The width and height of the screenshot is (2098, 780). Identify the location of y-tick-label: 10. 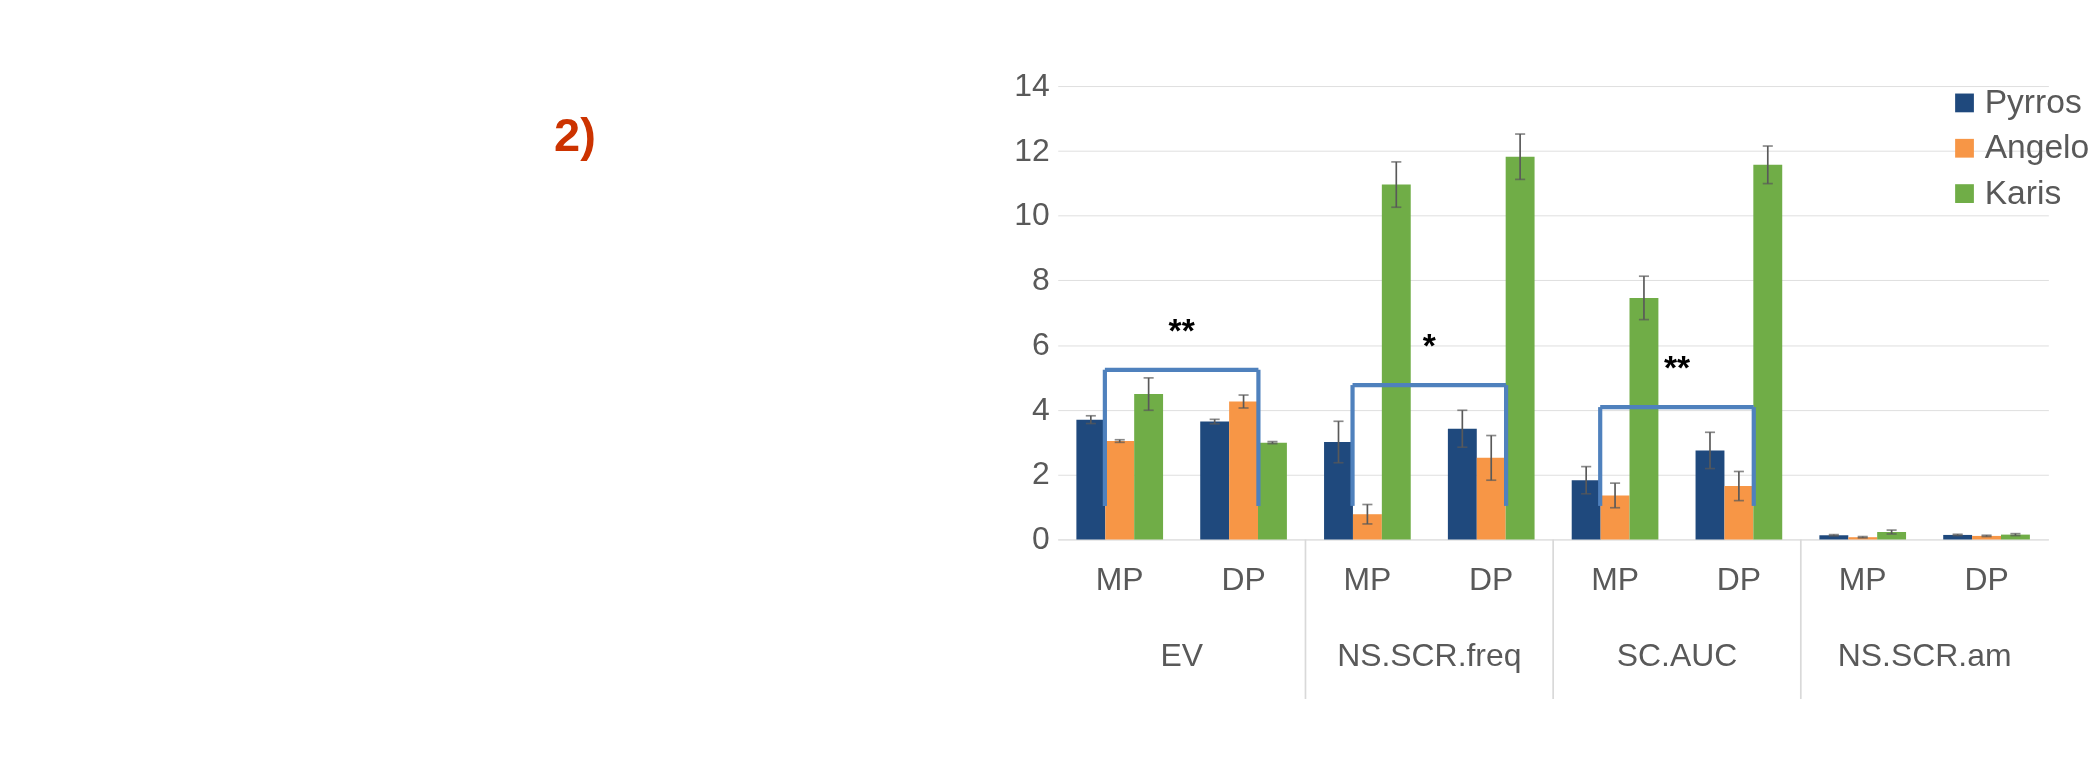
(1032, 214).